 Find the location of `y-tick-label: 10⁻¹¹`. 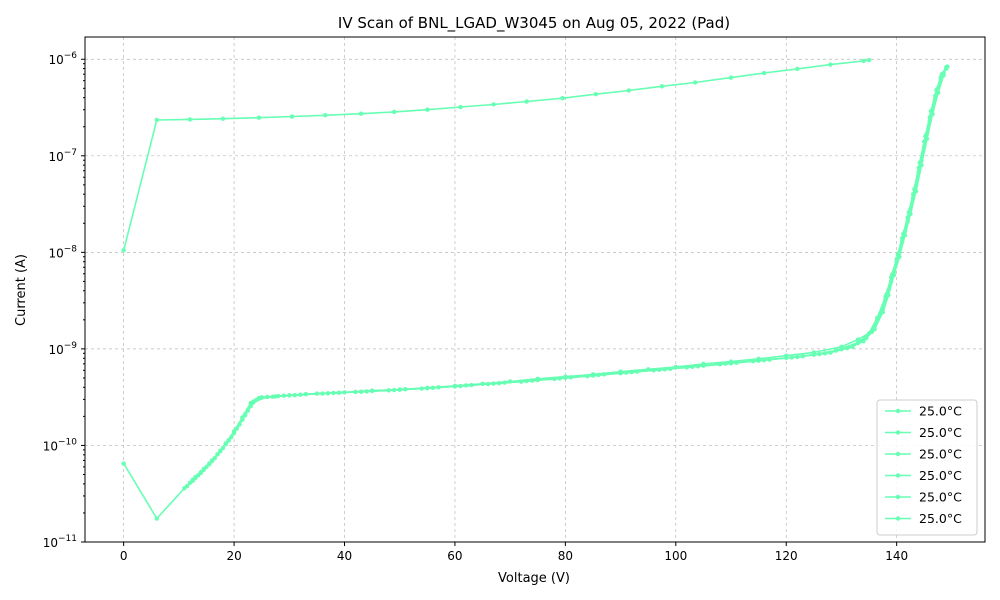

y-tick-label: 10⁻¹¹ is located at coordinates (60, 542).